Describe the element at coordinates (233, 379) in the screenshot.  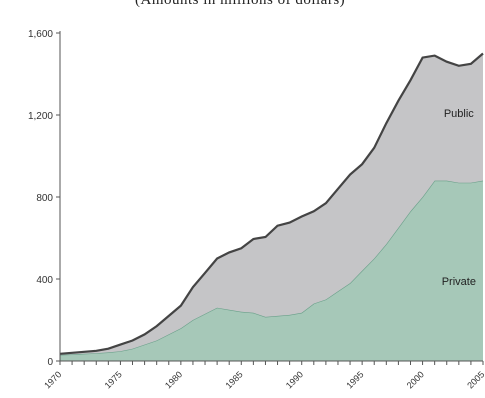
I see `x-tick-label: 1985` at that location.